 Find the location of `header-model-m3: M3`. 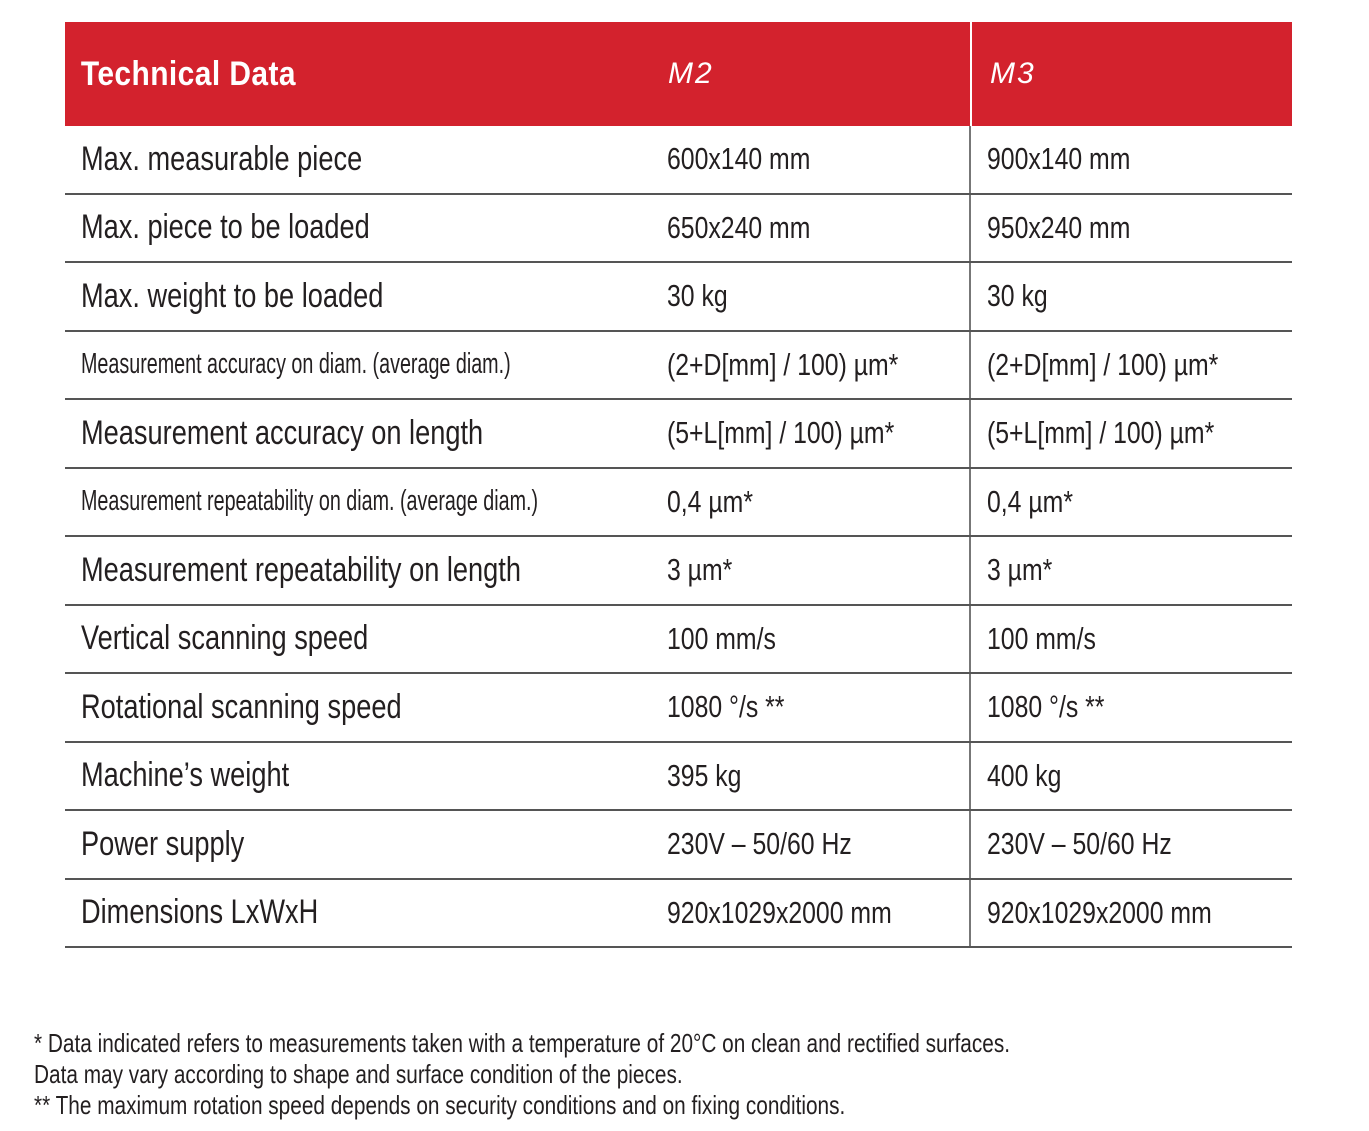

header-model-m3: M3 is located at coordinates (1132, 74).